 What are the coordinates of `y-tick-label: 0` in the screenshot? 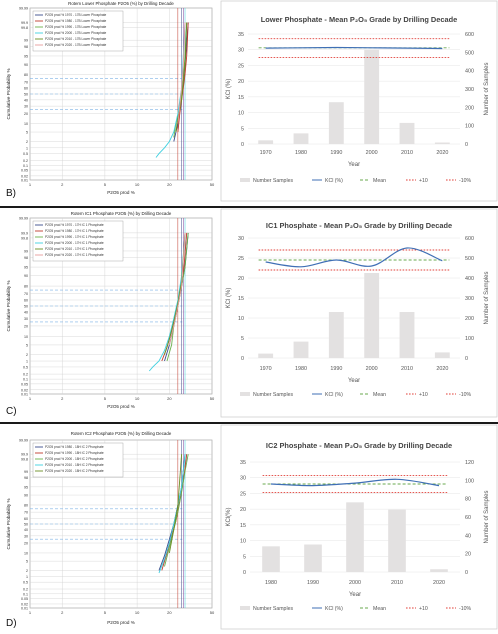 It's located at (242, 359).